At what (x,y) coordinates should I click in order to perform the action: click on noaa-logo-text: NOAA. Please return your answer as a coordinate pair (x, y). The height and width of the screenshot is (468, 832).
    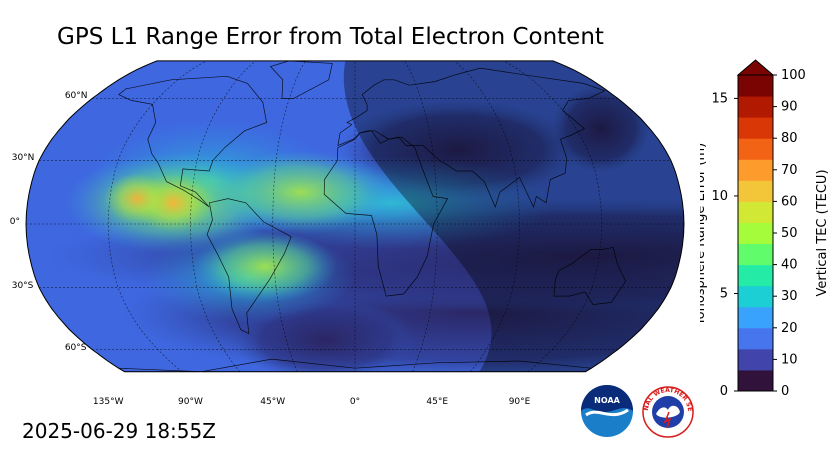
    Looking at the image, I should click on (607, 400).